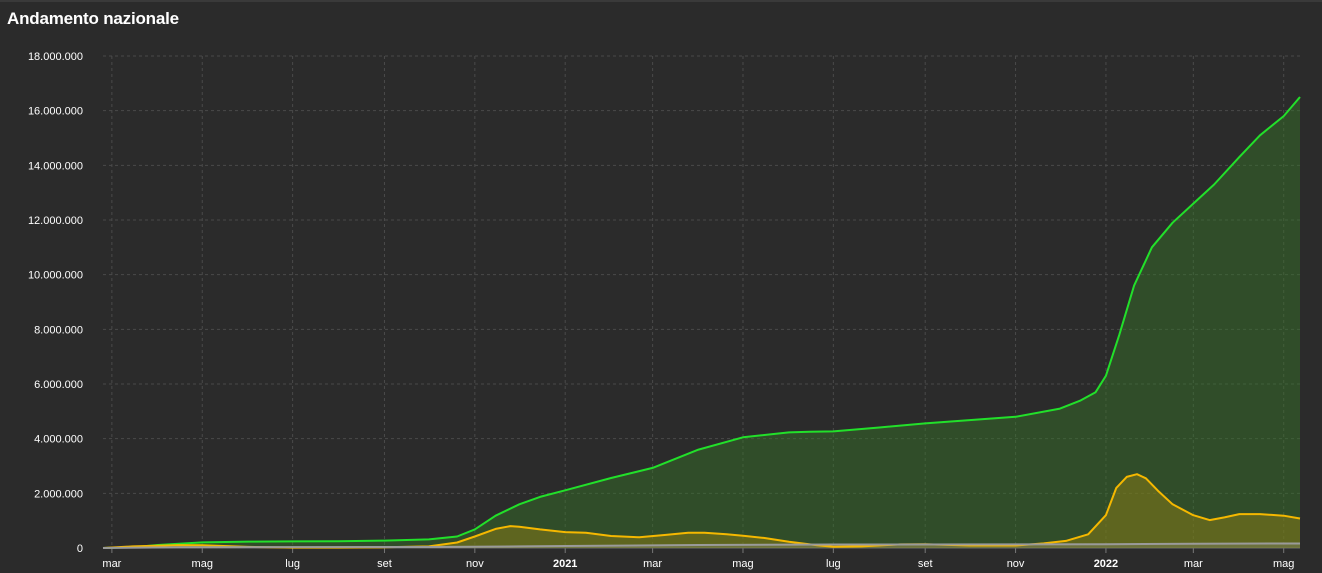 The height and width of the screenshot is (573, 1322). I want to click on y-tick-label: 6.000.000, so click(58, 385).